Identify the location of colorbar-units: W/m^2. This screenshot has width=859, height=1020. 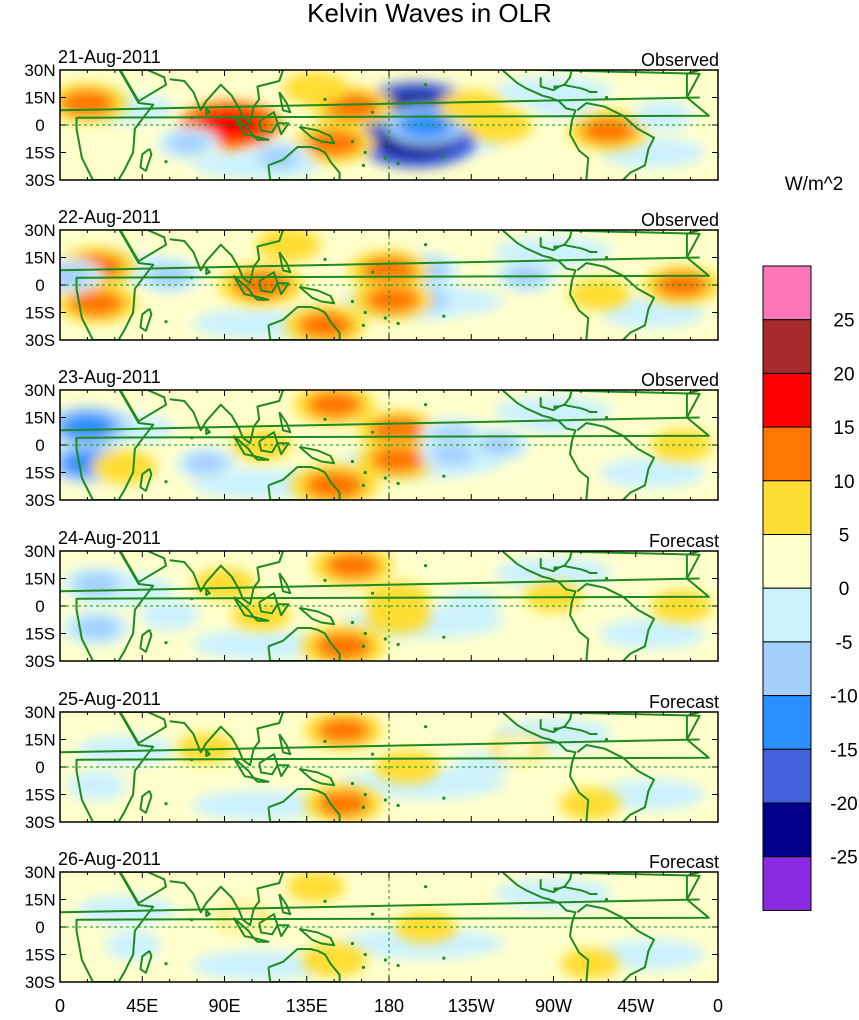
(814, 184).